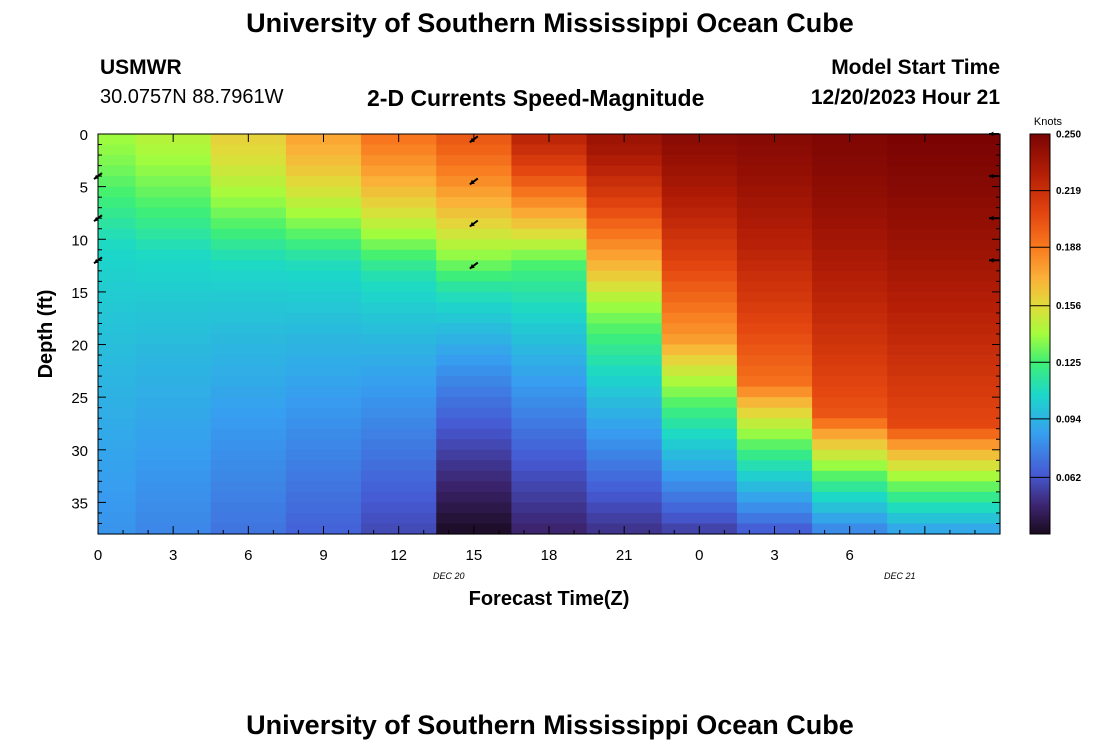  What do you see at coordinates (549, 555) in the screenshot?
I see `x-tick-label: 18` at bounding box center [549, 555].